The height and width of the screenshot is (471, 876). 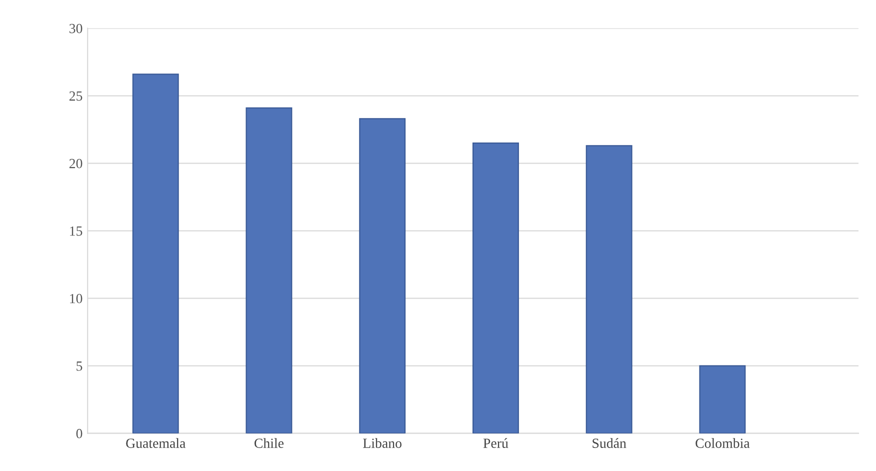 I want to click on y-tick-label: 15, so click(x=76, y=231).